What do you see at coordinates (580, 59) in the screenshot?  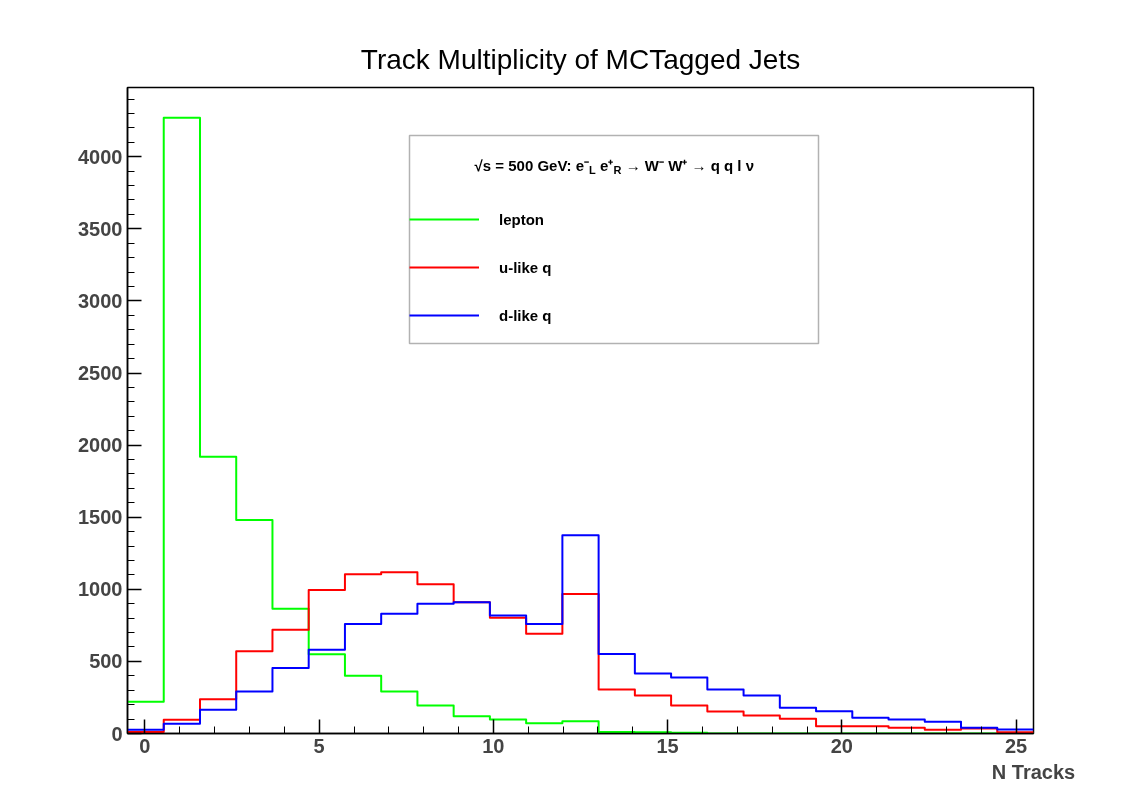 I see `chart-title: Track Multiplicity of MCTagged Jets` at bounding box center [580, 59].